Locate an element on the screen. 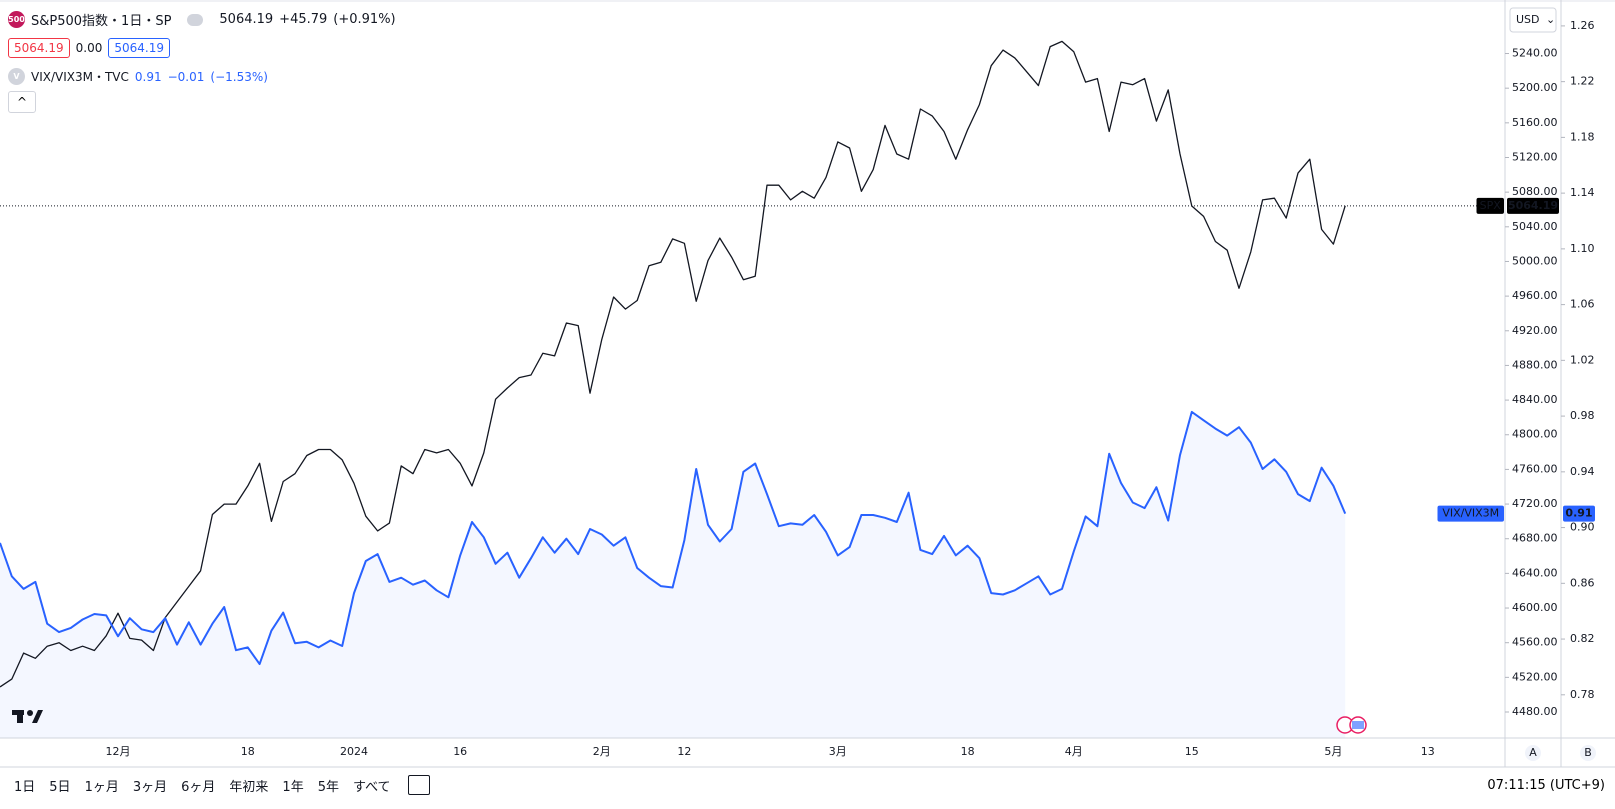  y-tick-label: 4720.00 is located at coordinates (1535, 503).